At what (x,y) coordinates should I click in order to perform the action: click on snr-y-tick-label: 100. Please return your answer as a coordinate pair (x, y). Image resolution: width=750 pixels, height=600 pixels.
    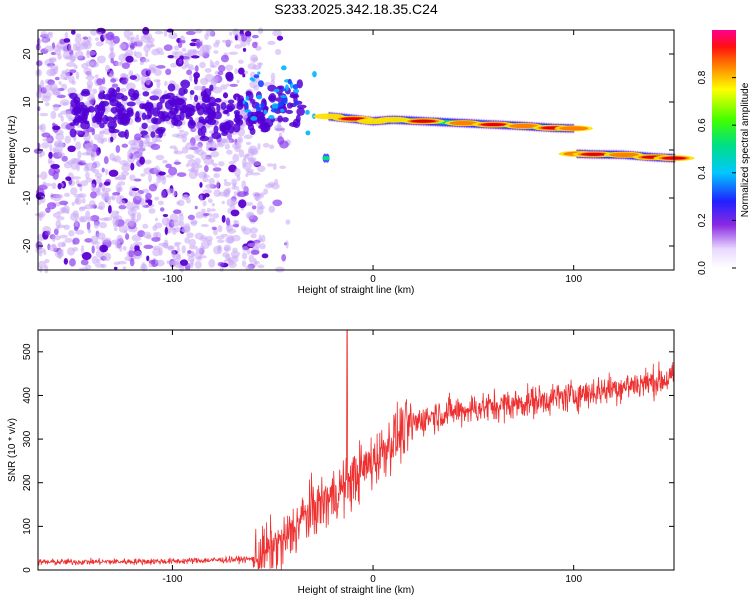
    Looking at the image, I should click on (27, 526).